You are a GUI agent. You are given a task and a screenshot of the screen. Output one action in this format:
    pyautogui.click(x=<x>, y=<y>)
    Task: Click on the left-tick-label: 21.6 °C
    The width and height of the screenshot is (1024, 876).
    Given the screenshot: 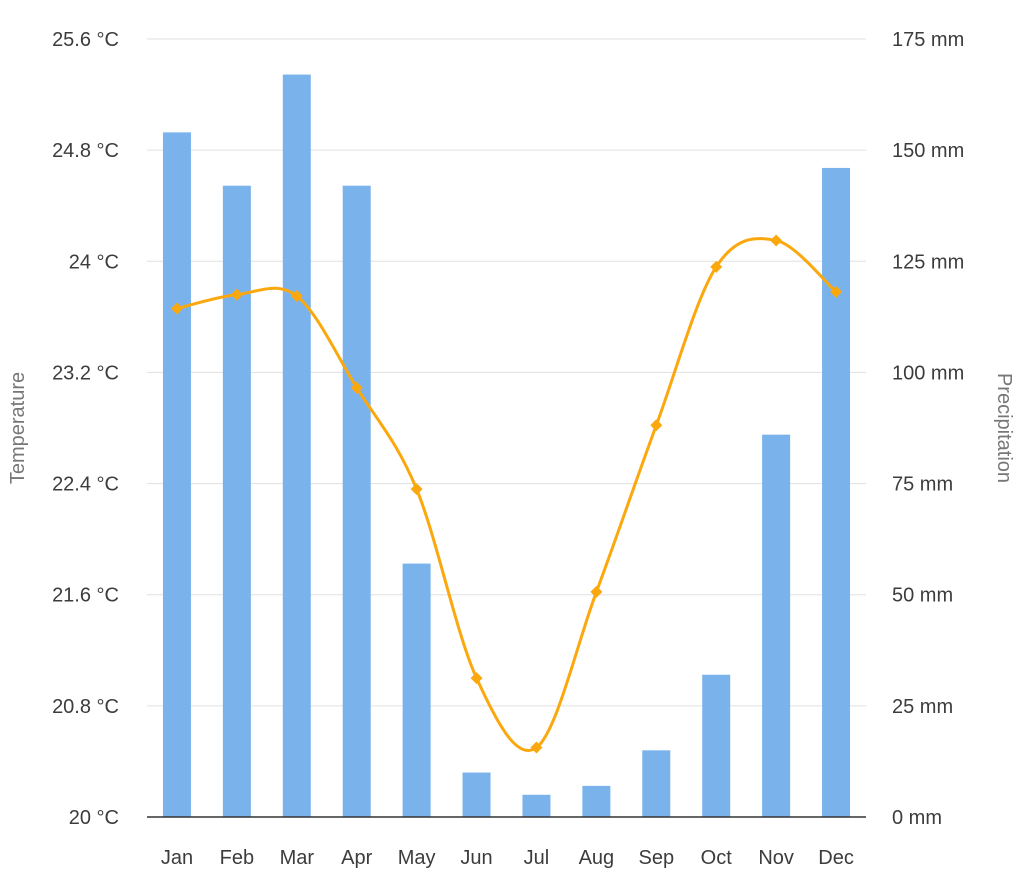 What is the action you would take?
    pyautogui.click(x=85, y=596)
    